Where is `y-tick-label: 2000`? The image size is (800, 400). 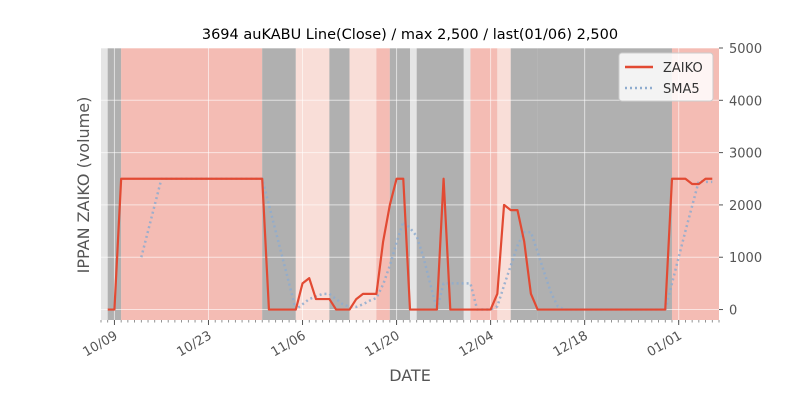
y-tick-label: 2000 is located at coordinates (745, 206).